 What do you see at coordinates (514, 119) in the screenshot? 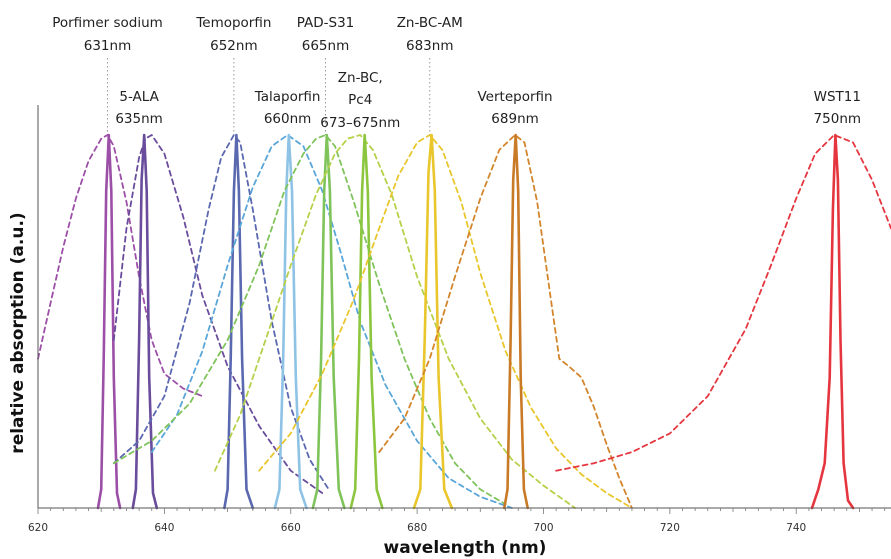
I see `annotation-wavelength-7: 689nm` at bounding box center [514, 119].